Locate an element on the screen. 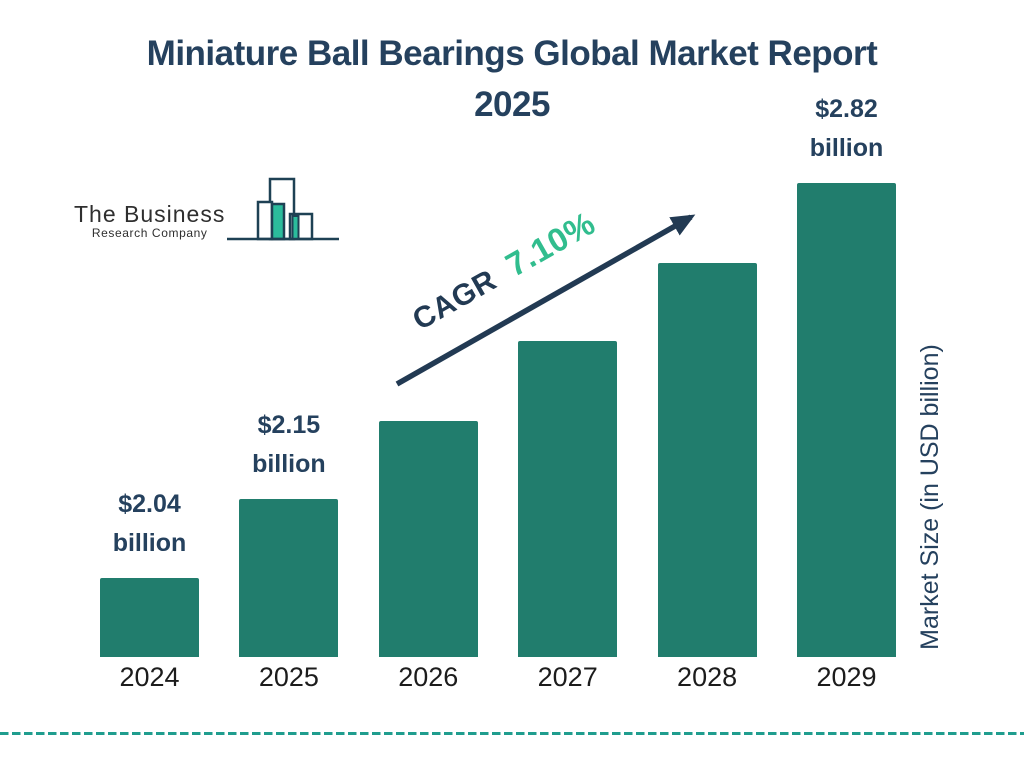 Image resolution: width=1024 pixels, height=768 pixels. y-axis-title: Market Size (in USD billion) is located at coordinates (930, 497).